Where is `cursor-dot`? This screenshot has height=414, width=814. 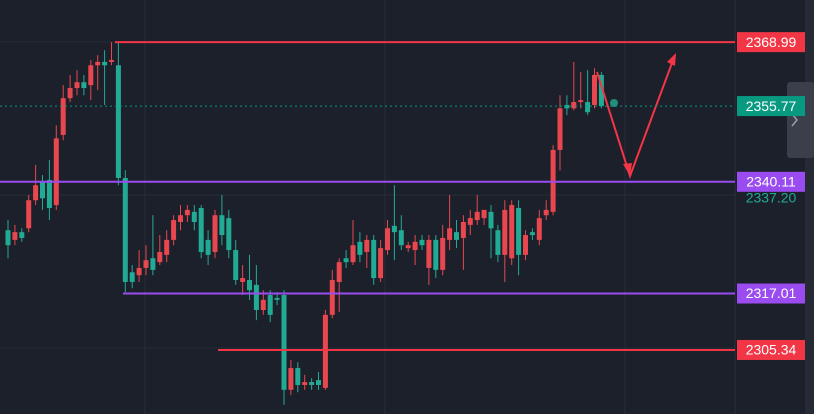
cursor-dot is located at coordinates (614, 103).